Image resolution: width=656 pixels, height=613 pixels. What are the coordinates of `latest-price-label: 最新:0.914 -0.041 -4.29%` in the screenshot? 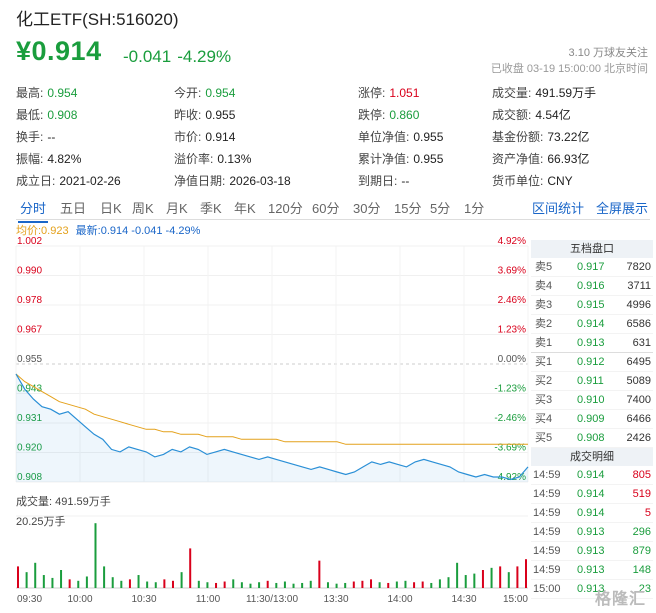 It's located at (138, 231).